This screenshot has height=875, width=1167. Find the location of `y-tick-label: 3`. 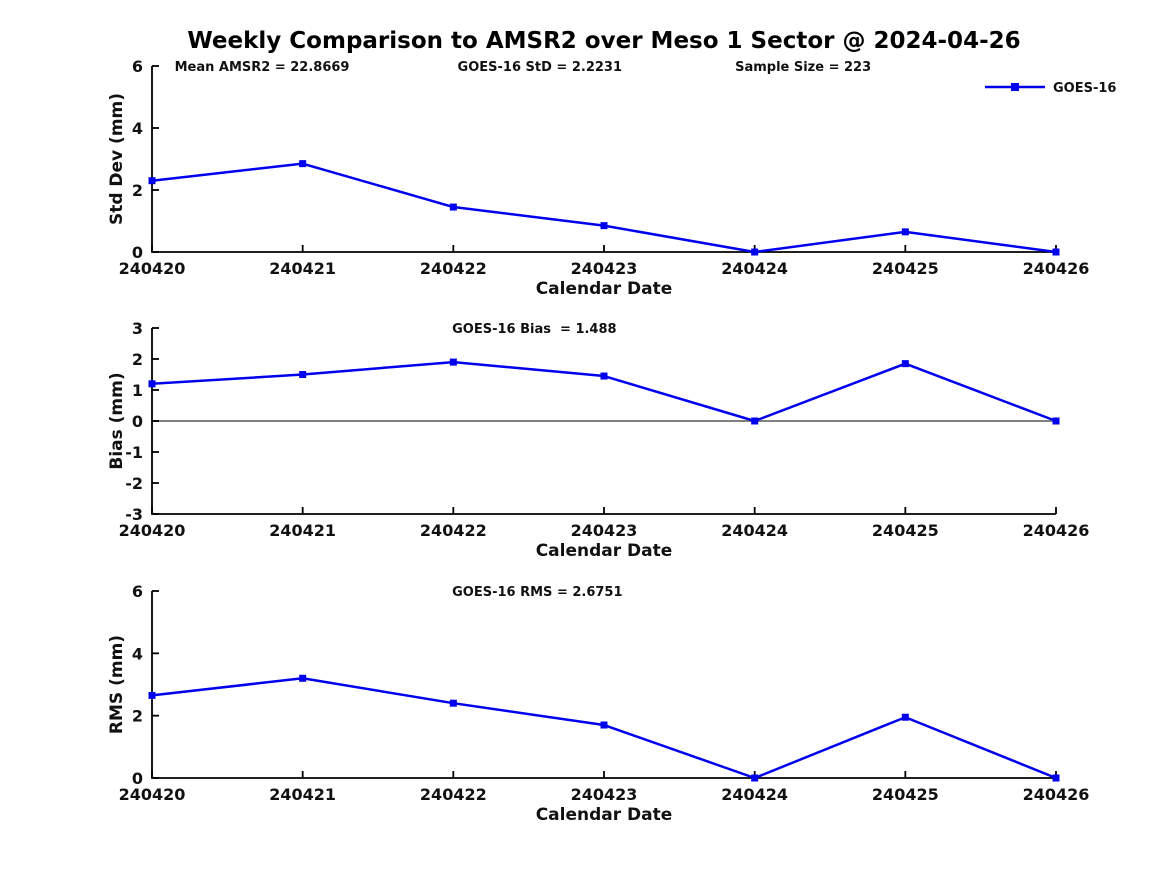

y-tick-label: 3 is located at coordinates (137, 328).